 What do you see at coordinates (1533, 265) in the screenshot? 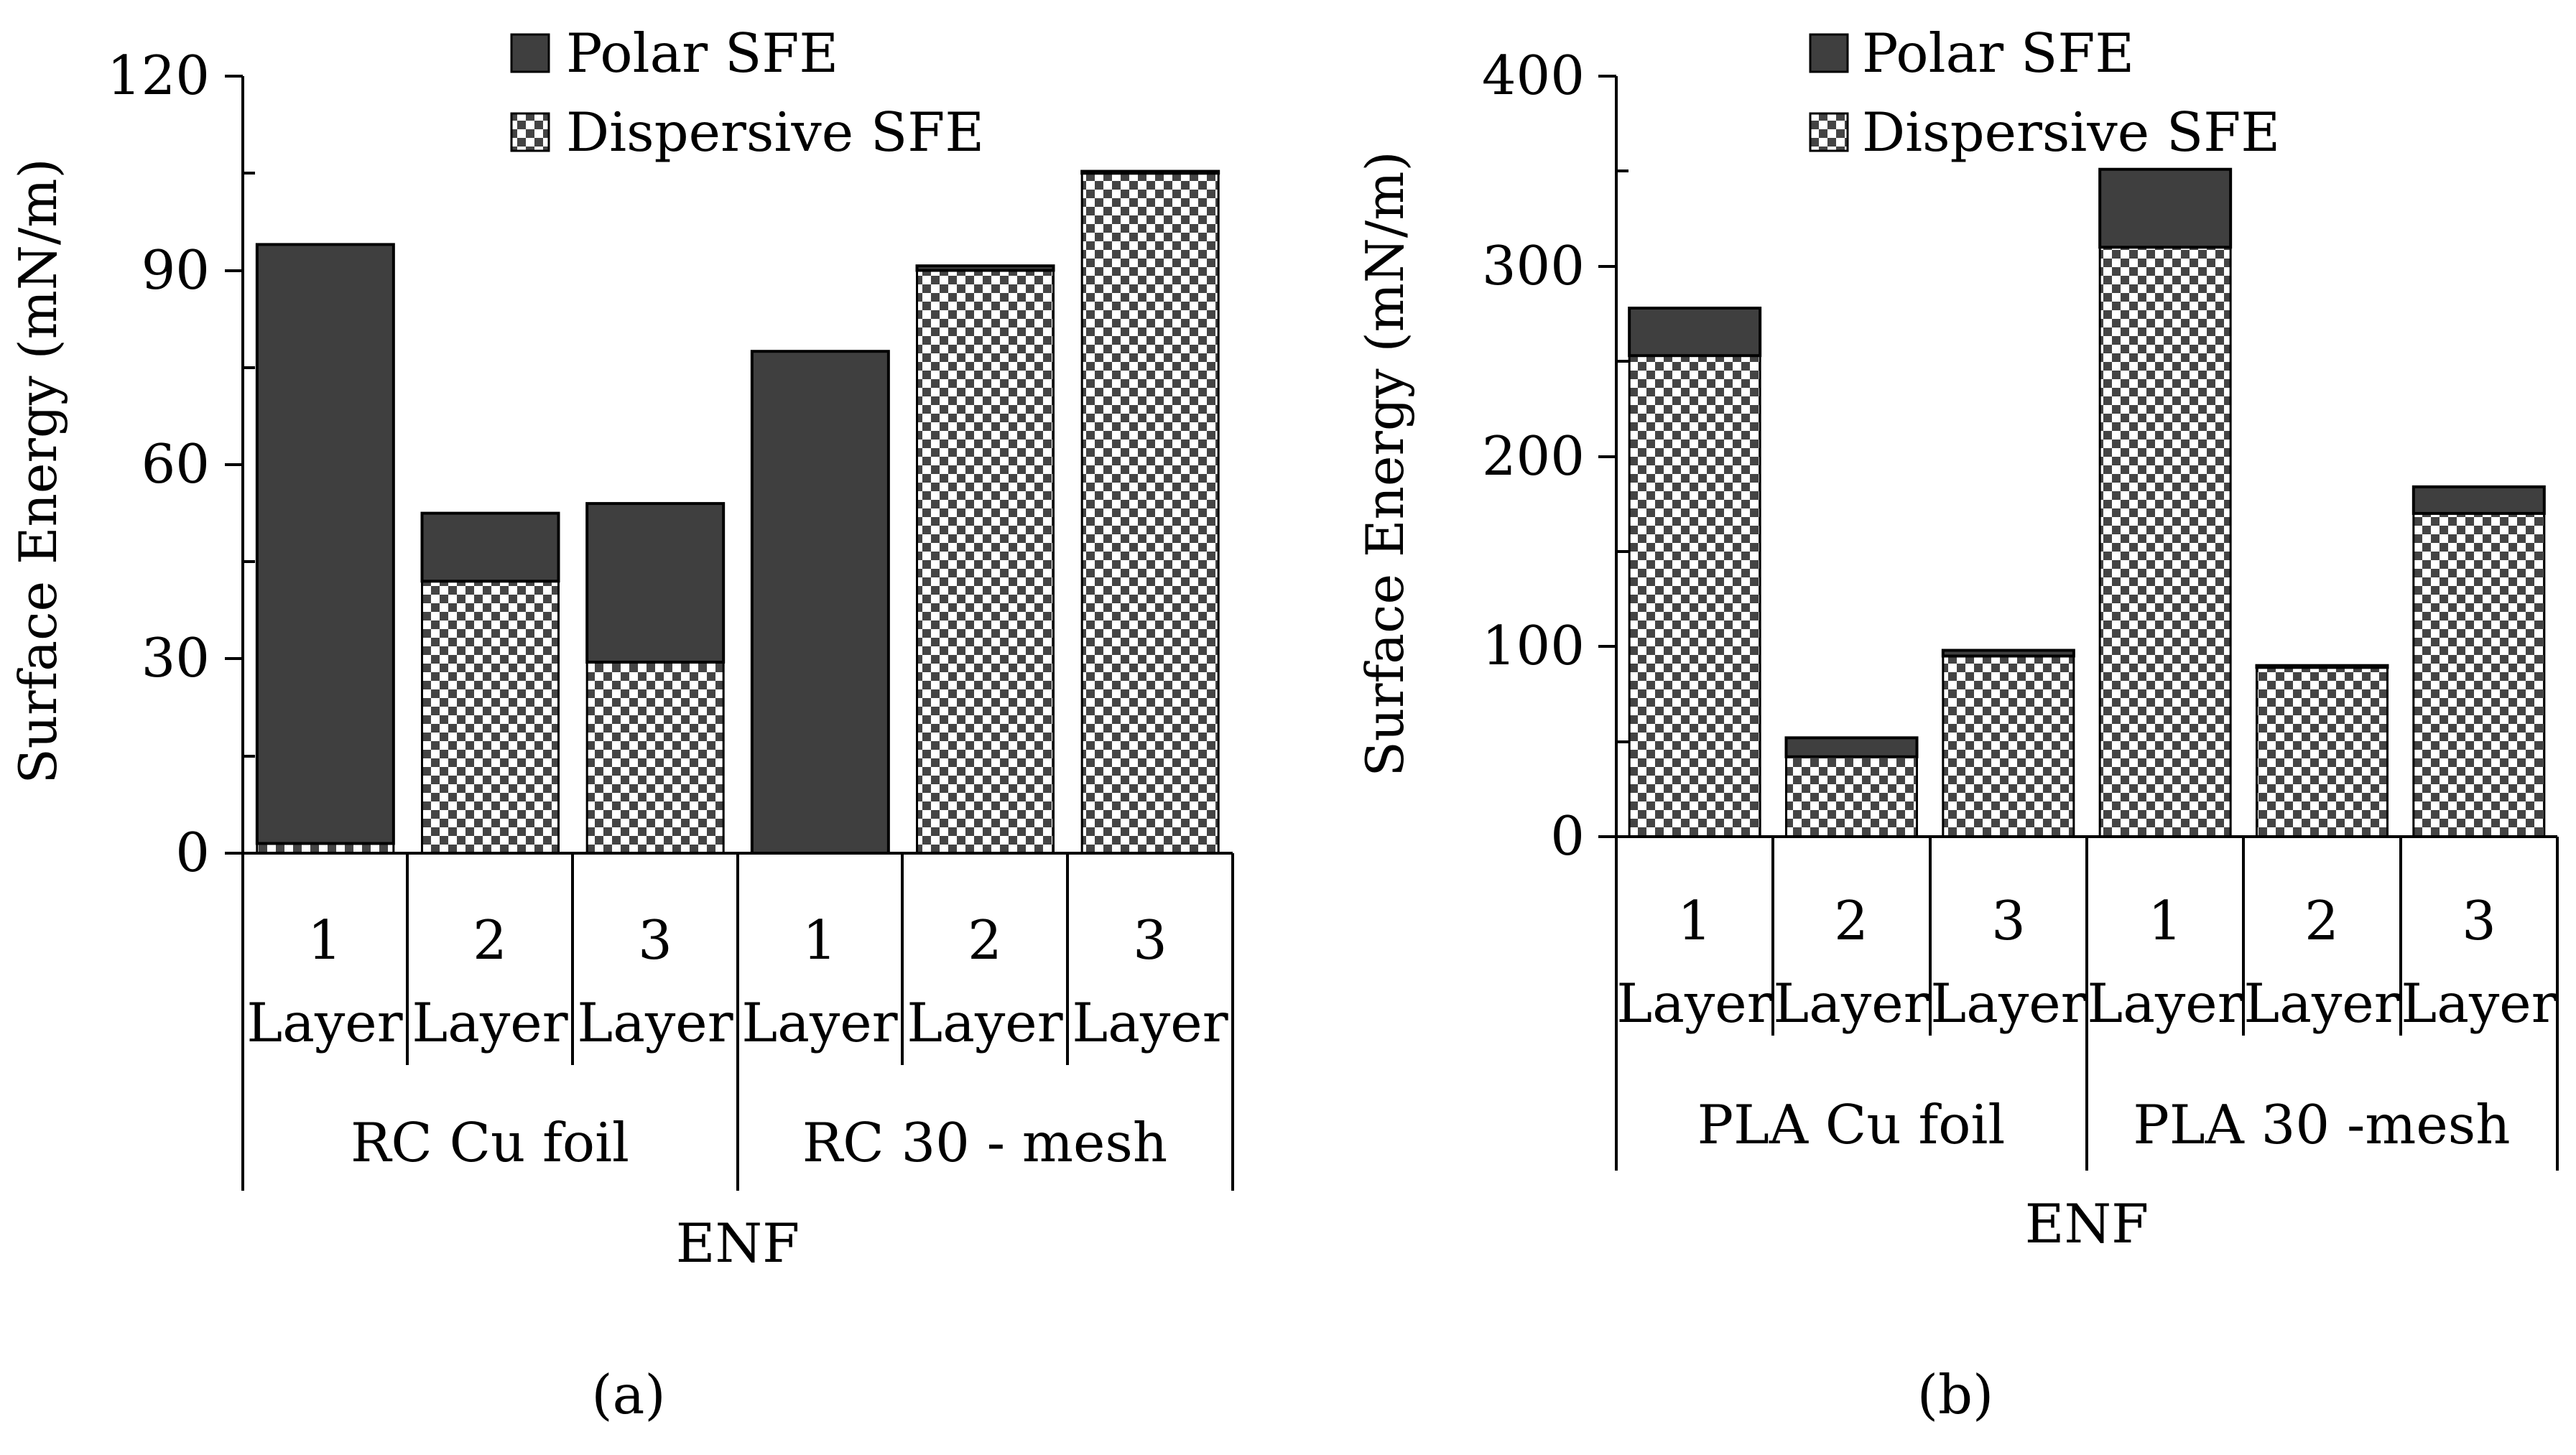
I see `chart-b-tick-label-300: 300` at bounding box center [1533, 265].